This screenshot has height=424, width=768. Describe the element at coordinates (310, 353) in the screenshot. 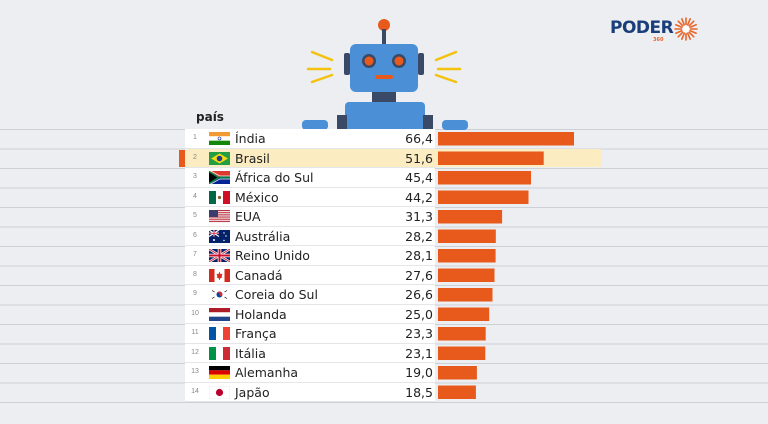

I see `table-row: 12 Itália 23,1` at that location.